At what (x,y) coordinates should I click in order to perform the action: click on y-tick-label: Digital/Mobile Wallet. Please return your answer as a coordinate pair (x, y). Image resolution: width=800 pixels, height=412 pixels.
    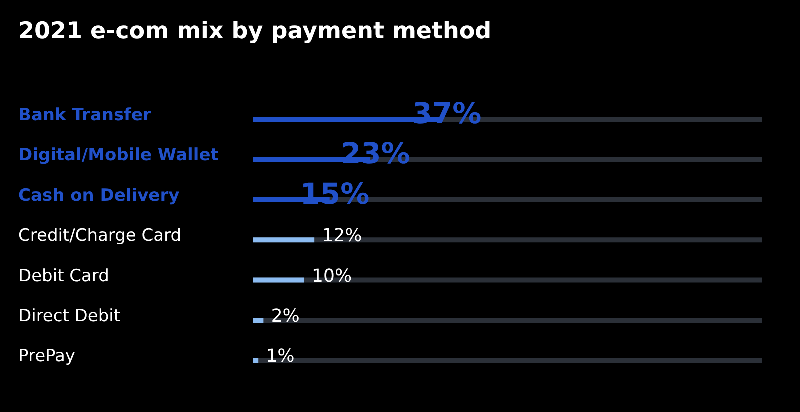
    Looking at the image, I should click on (118, 156).